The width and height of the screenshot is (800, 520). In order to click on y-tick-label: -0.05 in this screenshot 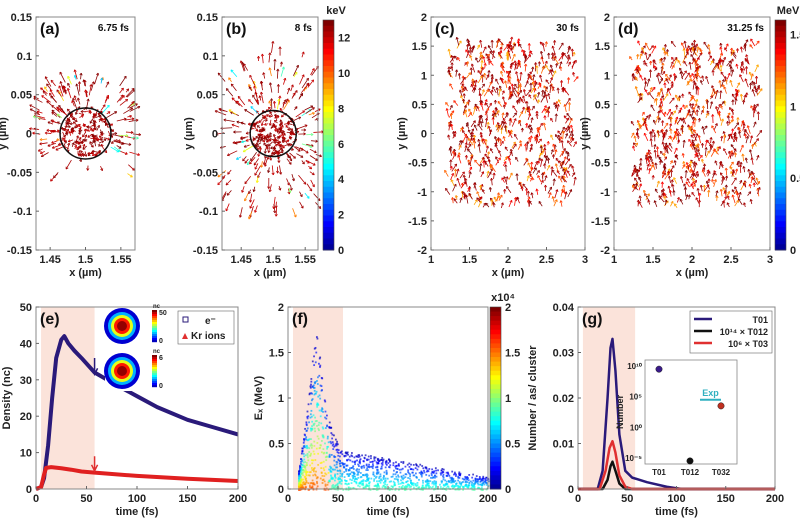, I will do `click(19, 173)`.